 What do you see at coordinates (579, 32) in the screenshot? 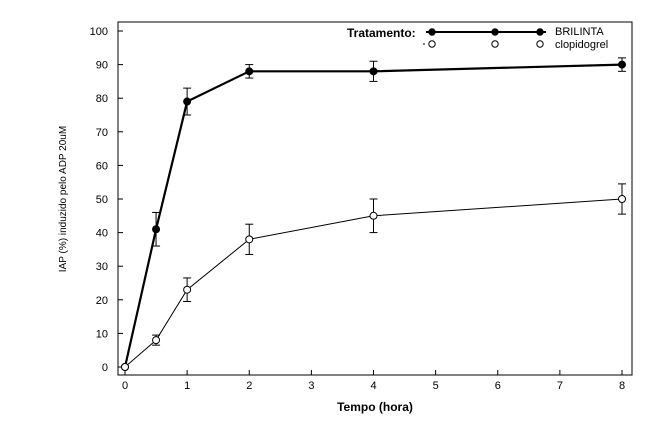
I see `legend-label-brilinta: BRILINTA` at bounding box center [579, 32].